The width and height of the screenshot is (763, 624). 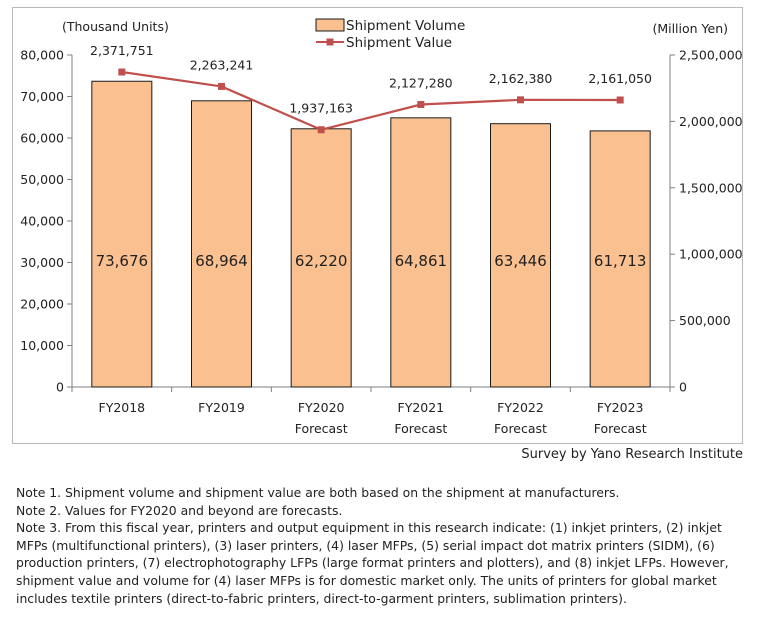 I want to click on volume-data-label: 62,220, so click(x=321, y=261).